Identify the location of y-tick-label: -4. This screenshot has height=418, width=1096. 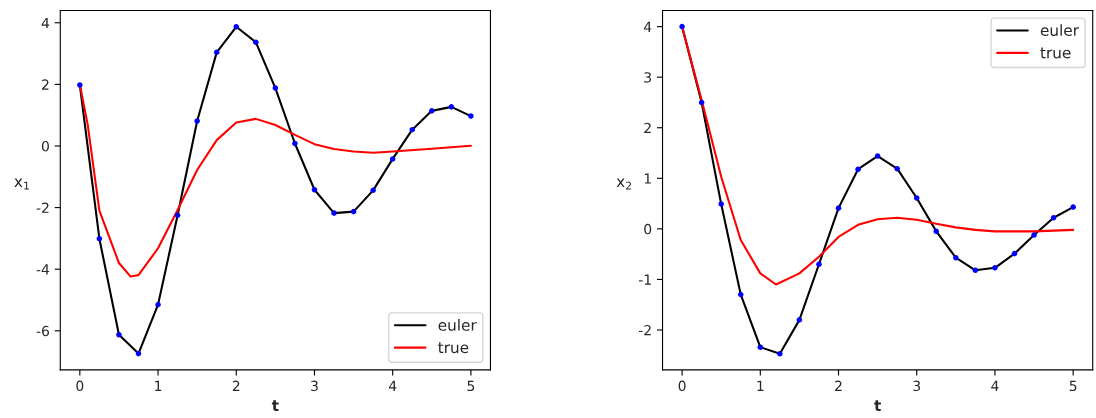
(43, 269).